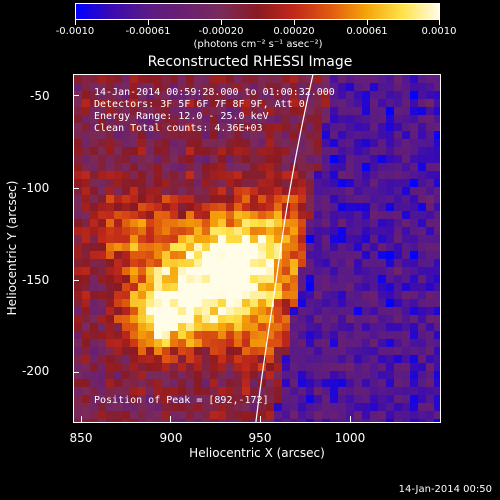  I want to click on y-tick-label: -100, so click(36, 188).